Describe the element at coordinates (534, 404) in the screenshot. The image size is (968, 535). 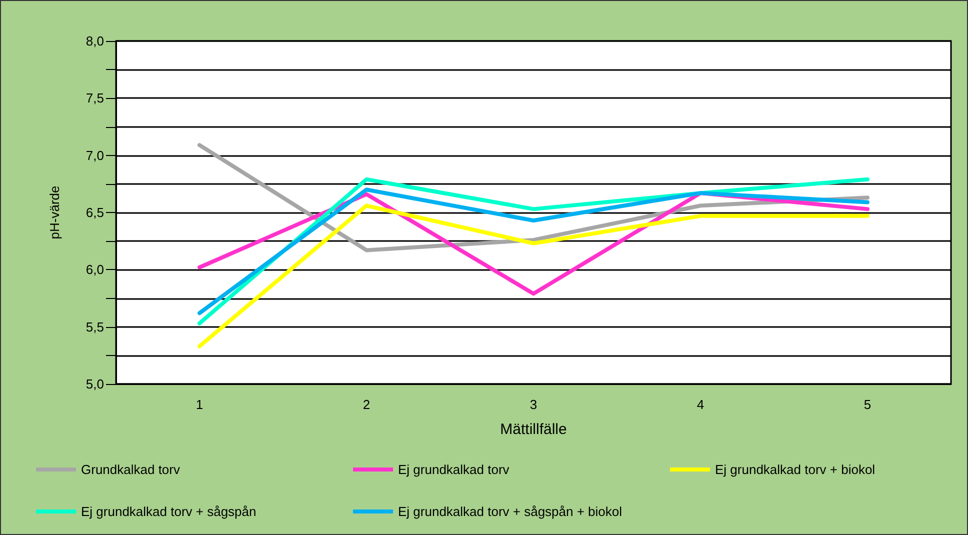
I see `x-tick-label: 3` at that location.